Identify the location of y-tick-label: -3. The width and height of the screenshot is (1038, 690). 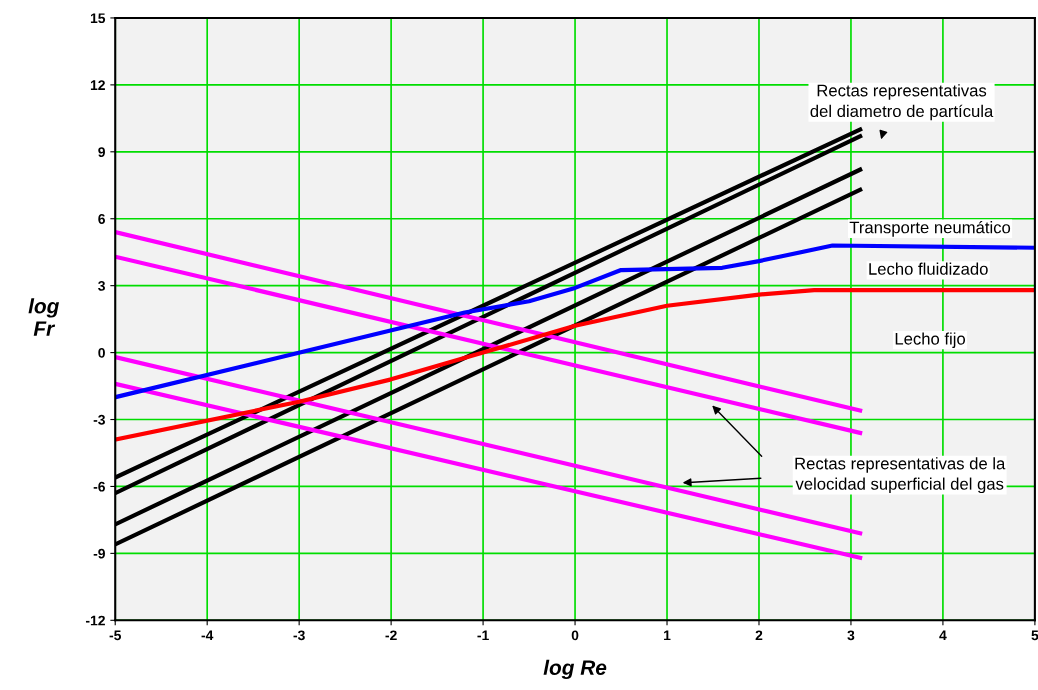
(99, 419).